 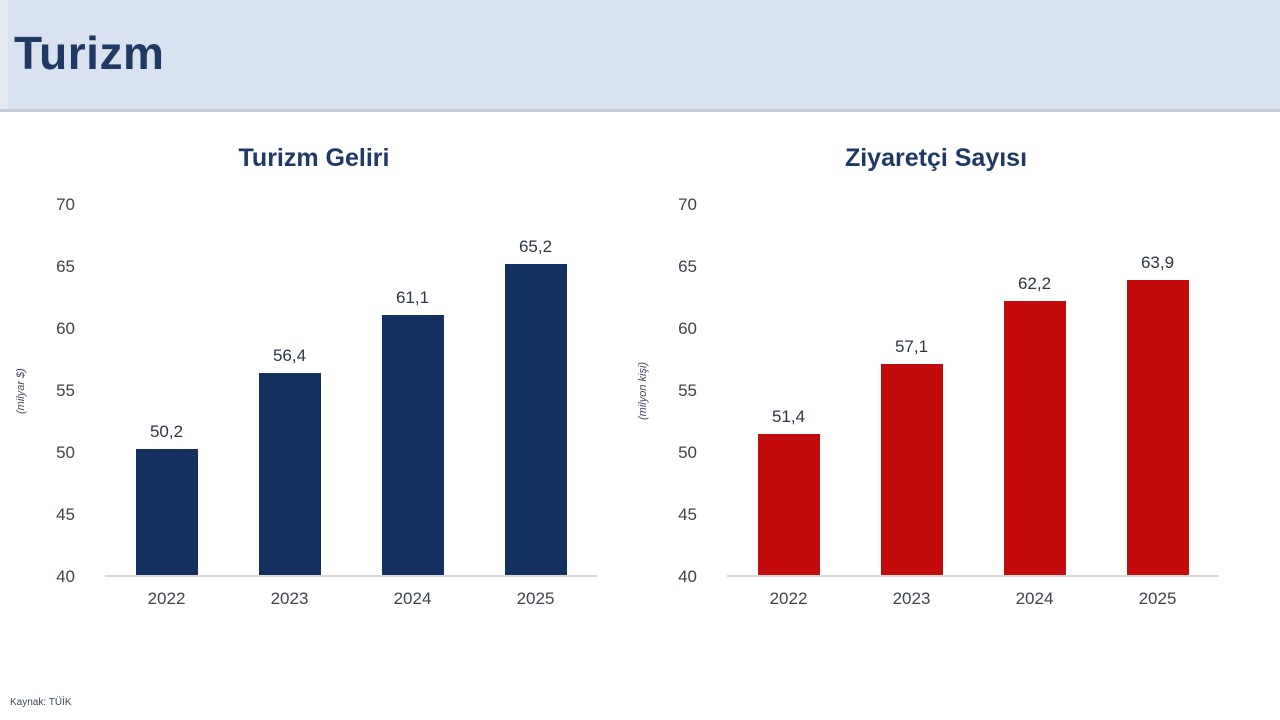 I want to click on bar-value-label: 57,1, so click(x=911, y=347).